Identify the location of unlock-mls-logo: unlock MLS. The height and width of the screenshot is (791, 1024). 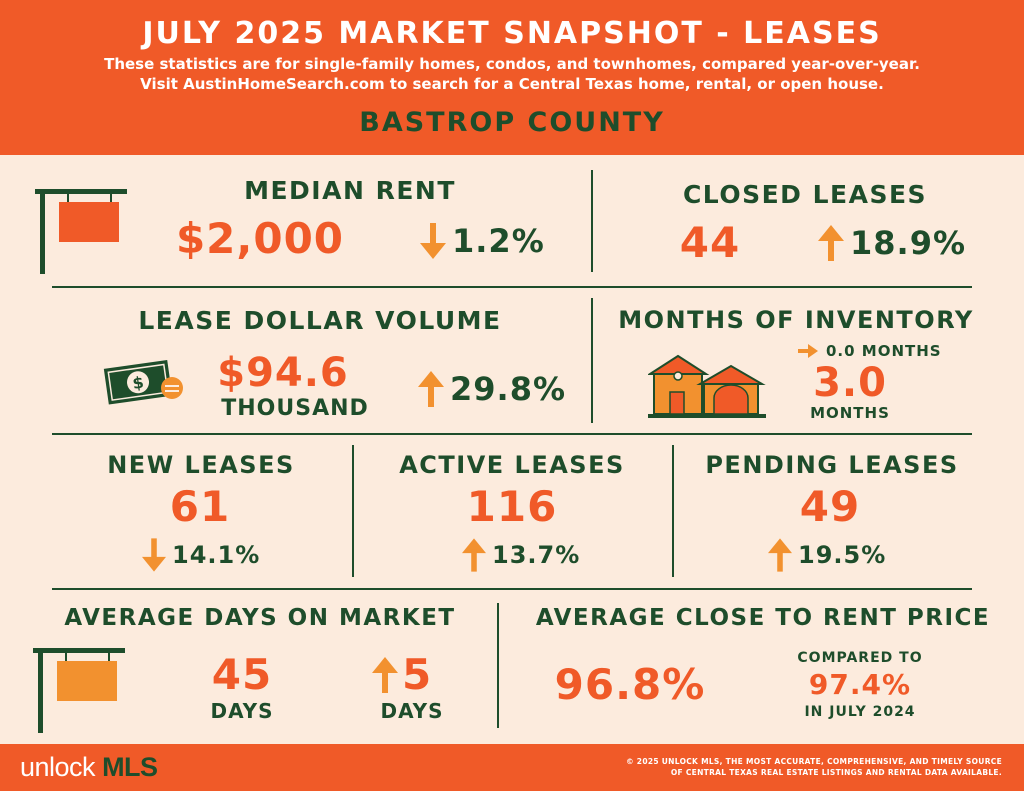
(89, 767).